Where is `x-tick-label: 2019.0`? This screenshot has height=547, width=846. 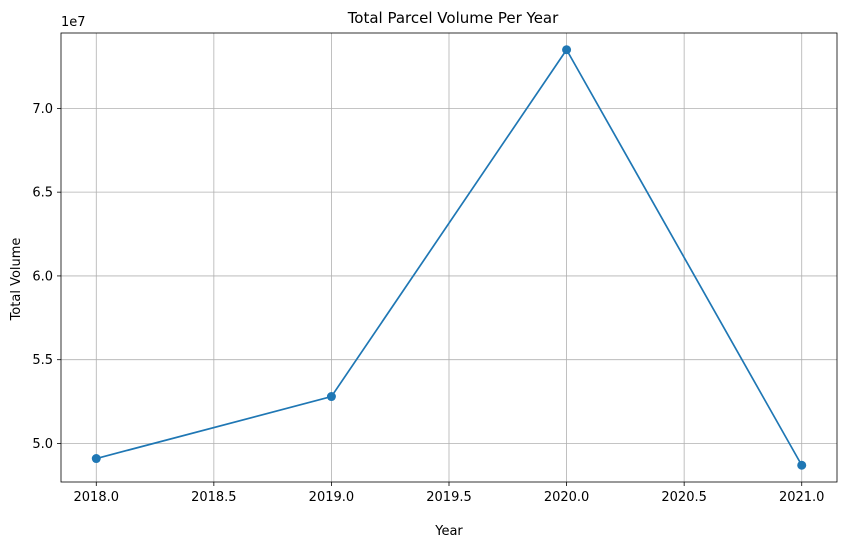 x-tick-label: 2019.0 is located at coordinates (332, 497).